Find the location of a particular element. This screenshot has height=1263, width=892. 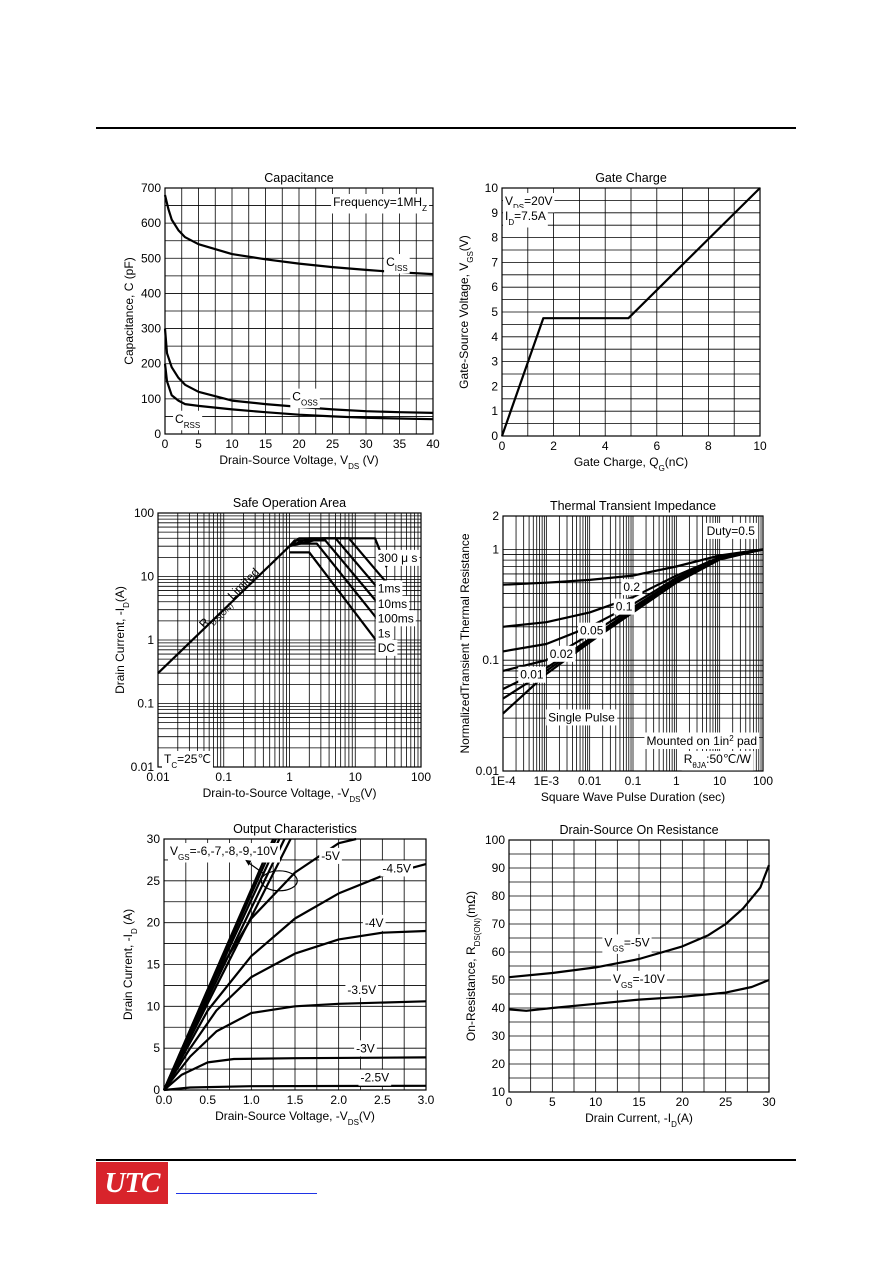

vgs-curve-label-group: -2.5V is located at coordinates (375, 1077).